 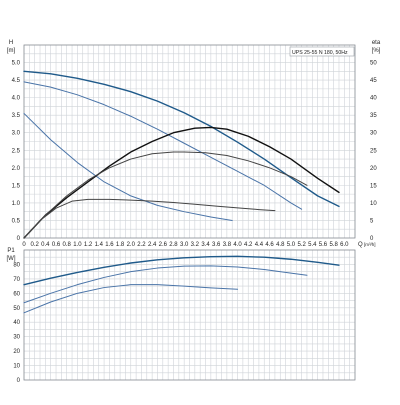 What do you see at coordinates (259, 245) in the screenshot?
I see `x-tick-label: 4.4` at bounding box center [259, 245].